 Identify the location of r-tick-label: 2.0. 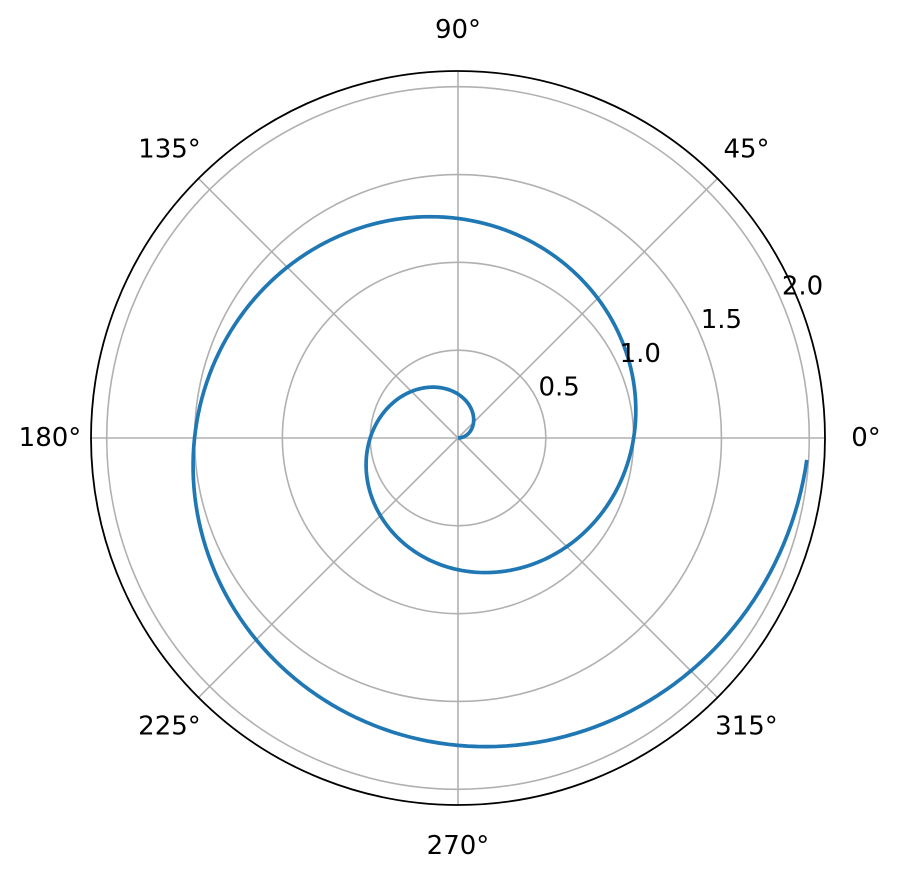
(802, 287).